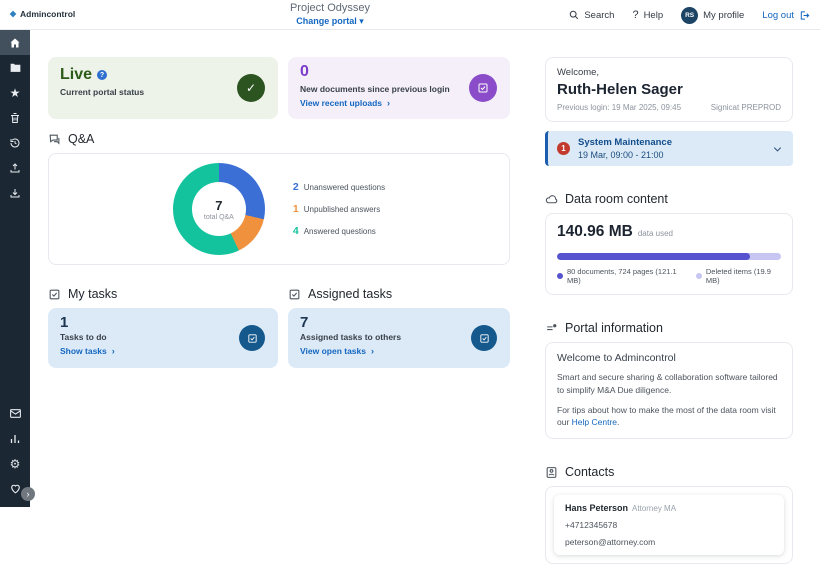 This screenshot has width=820, height=564. I want to click on qa-donut-chart: 7 total Q&A, so click(218, 209).